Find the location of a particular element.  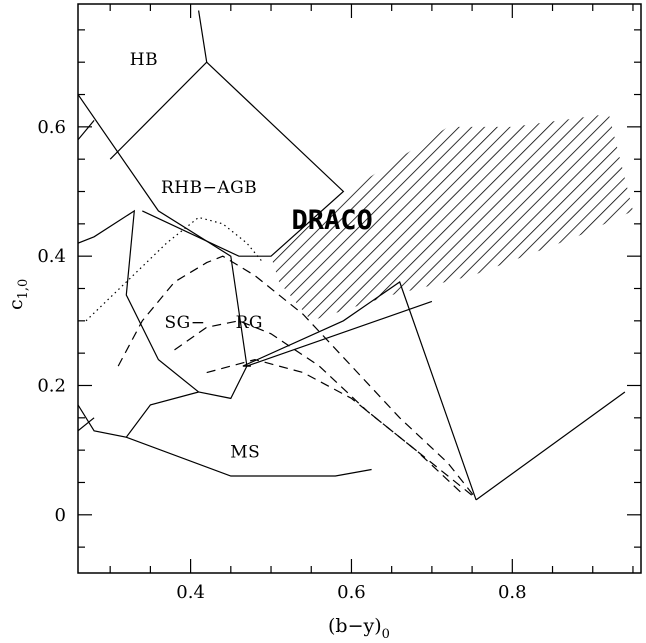

region-label-draco: DRACO is located at coordinates (332, 220).